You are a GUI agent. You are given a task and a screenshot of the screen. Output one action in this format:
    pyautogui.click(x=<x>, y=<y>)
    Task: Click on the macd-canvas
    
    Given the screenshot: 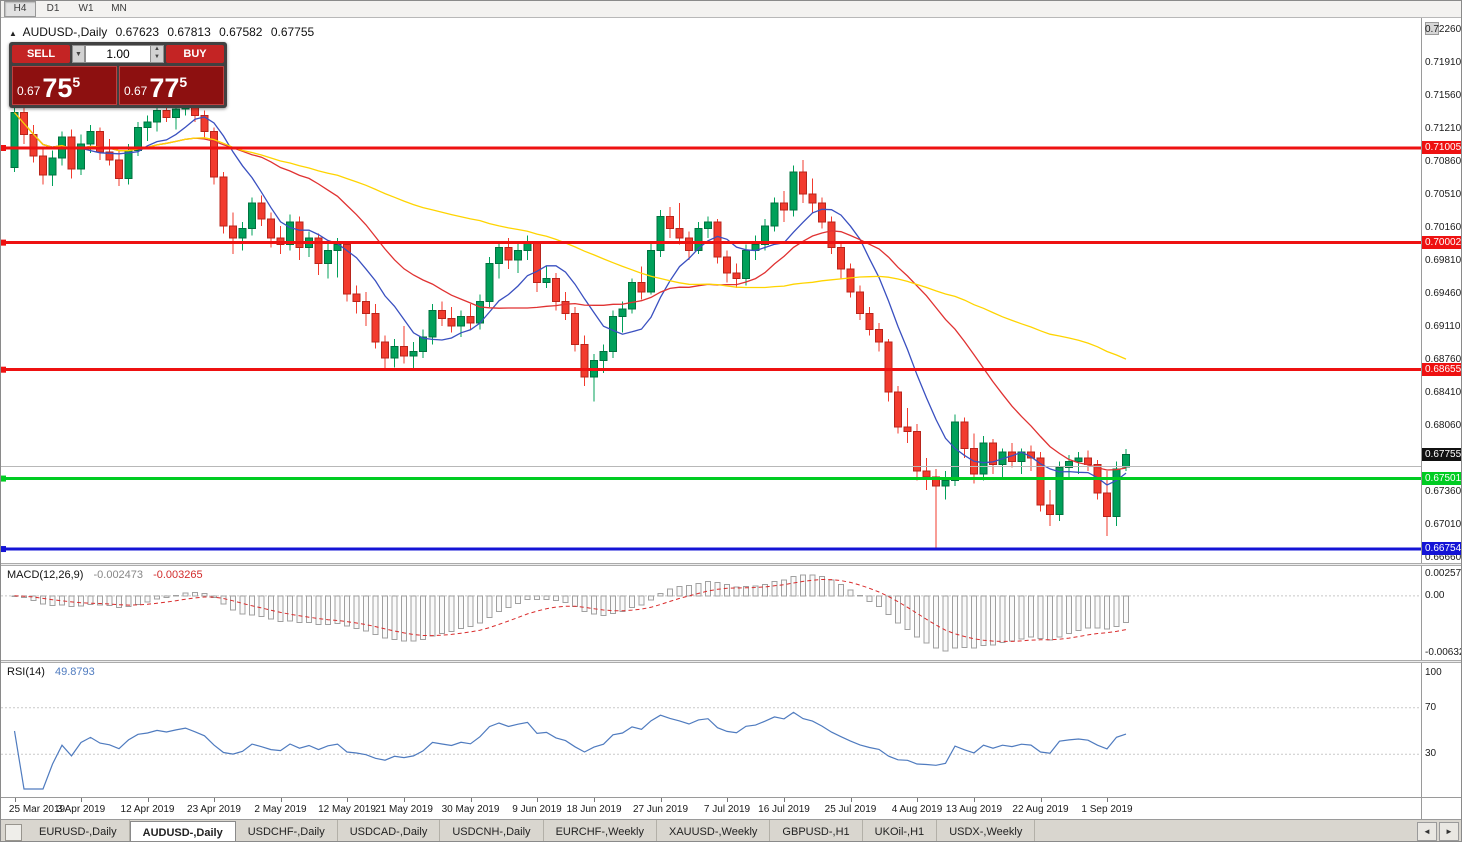 What is the action you would take?
    pyautogui.click(x=711, y=613)
    